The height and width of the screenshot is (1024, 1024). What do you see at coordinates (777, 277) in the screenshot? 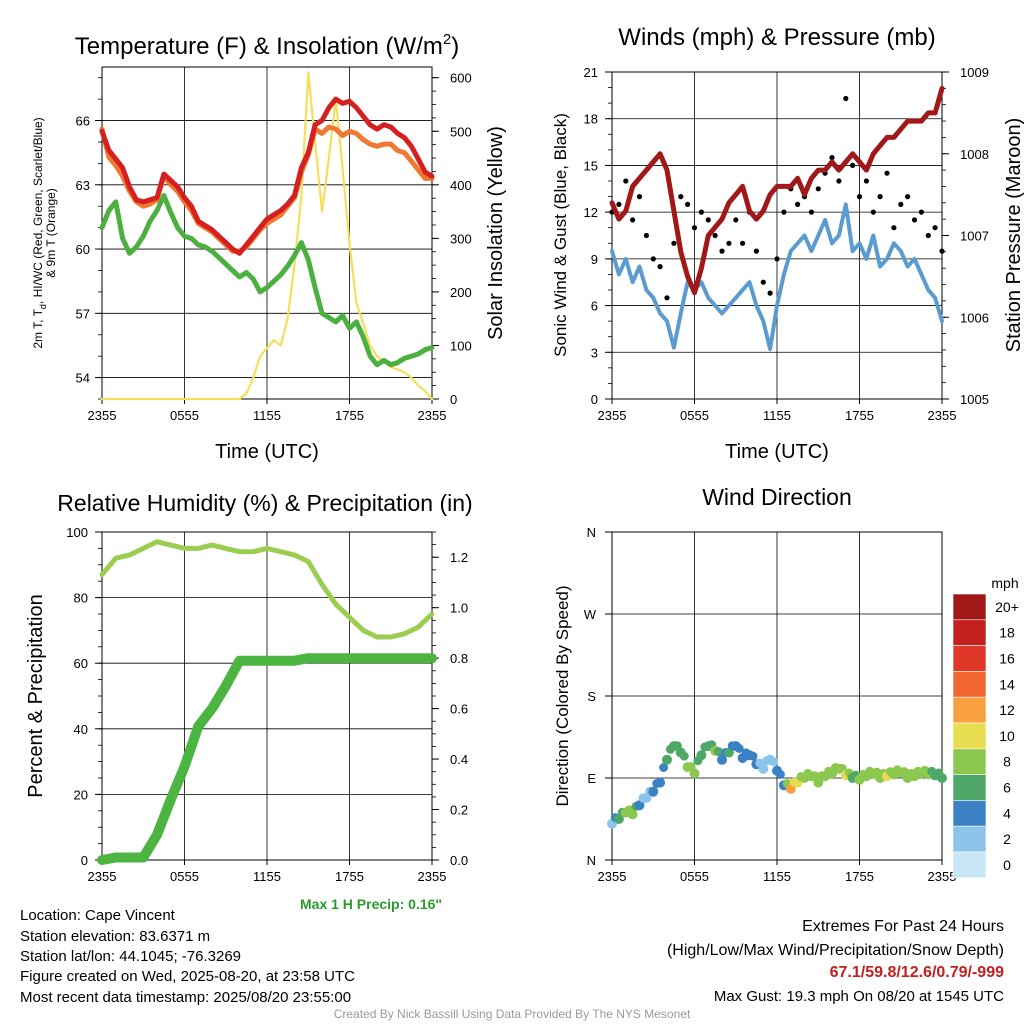
I see `series-line-sonic-wind` at bounding box center [777, 277].